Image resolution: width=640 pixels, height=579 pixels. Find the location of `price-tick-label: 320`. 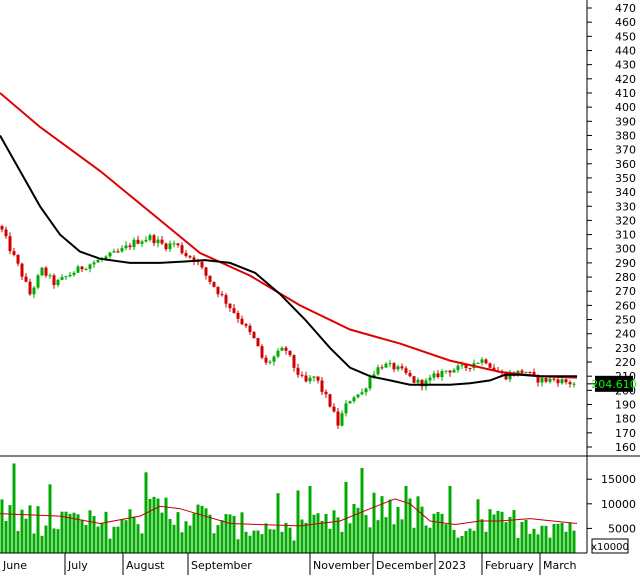

price-tick-label: 320 is located at coordinates (625, 220).